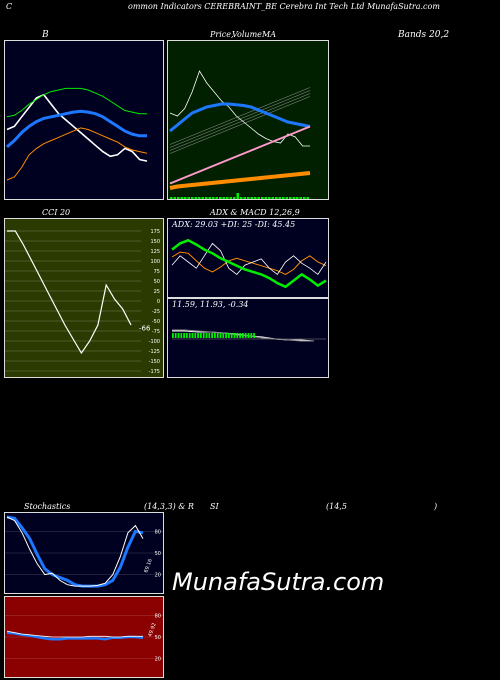 The image size is (500, 680). Describe the element at coordinates (336, 506) in the screenshot. I see `stoch-title-d: (14,5` at that location.